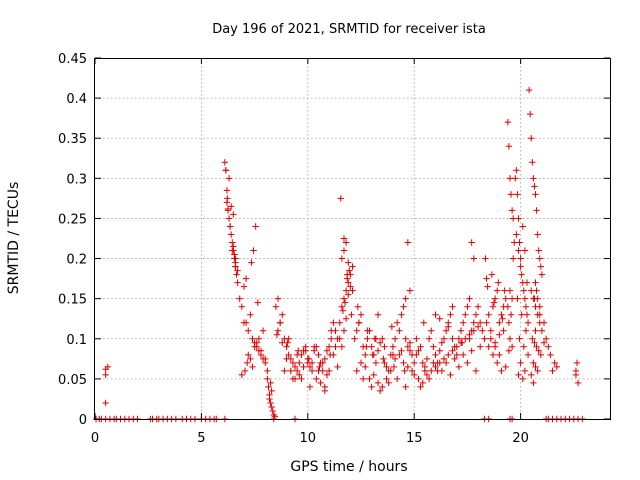 The image size is (640, 480). Describe the element at coordinates (308, 438) in the screenshot. I see `x-tick-label: 10` at that location.